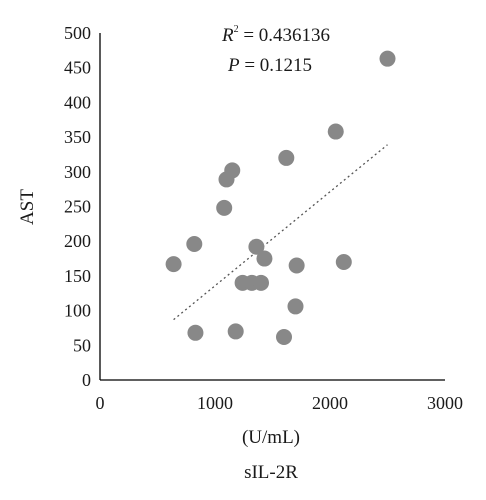 Image resolution: width=486 pixels, height=500 pixels. What do you see at coordinates (280, 403) in the screenshot?
I see `x-axis-ticks: 0 1000 2000 3000` at bounding box center [280, 403].